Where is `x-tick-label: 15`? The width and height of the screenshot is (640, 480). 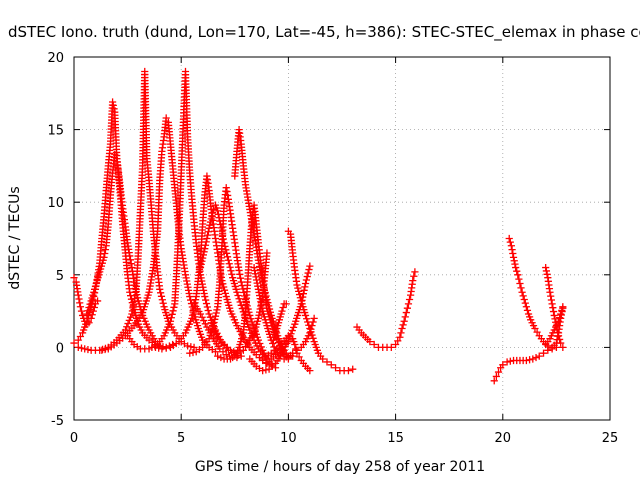 x-tick-label: 15 is located at coordinates (395, 438).